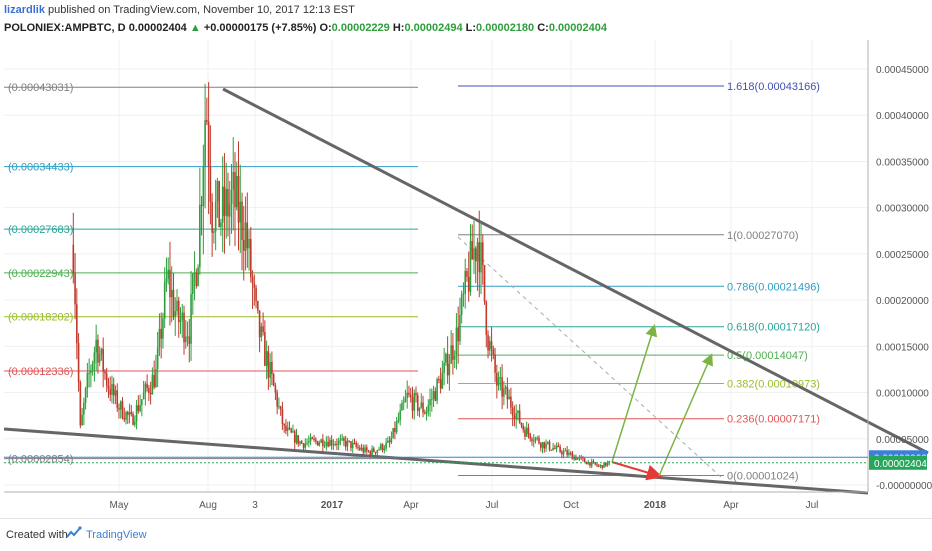 This screenshot has height=551, width=932. Describe the element at coordinates (902, 394) in the screenshot. I see `y-tick-label: 0.00010000` at that location.